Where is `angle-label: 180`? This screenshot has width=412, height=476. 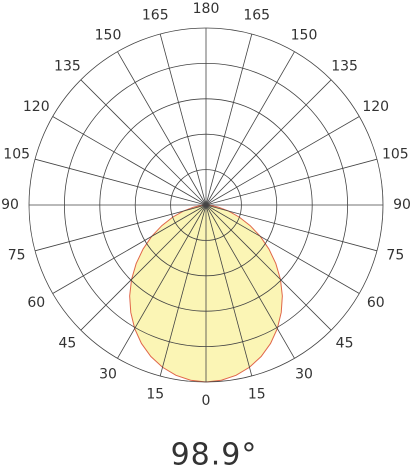
angle-label: 180 is located at coordinates (206, 9).